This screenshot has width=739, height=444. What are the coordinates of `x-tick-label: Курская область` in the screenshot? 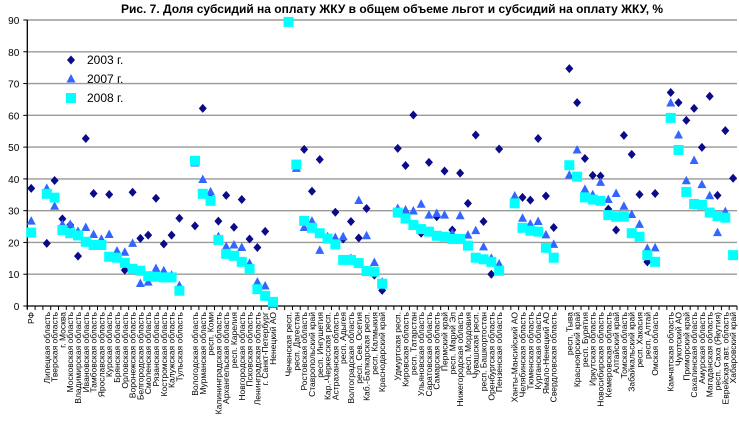 It's located at (109, 344).